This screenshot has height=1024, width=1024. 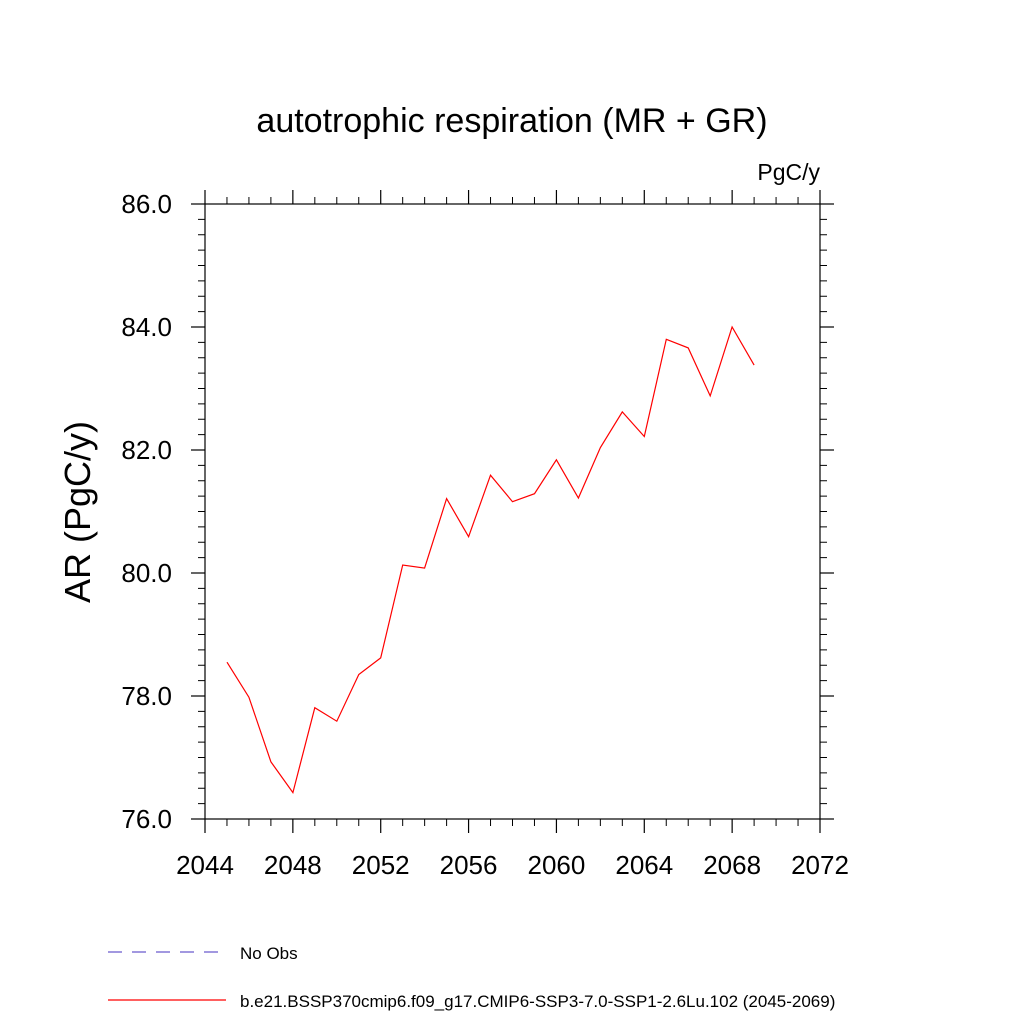 What do you see at coordinates (205, 865) in the screenshot?
I see `x-tick-label: 2044` at bounding box center [205, 865].